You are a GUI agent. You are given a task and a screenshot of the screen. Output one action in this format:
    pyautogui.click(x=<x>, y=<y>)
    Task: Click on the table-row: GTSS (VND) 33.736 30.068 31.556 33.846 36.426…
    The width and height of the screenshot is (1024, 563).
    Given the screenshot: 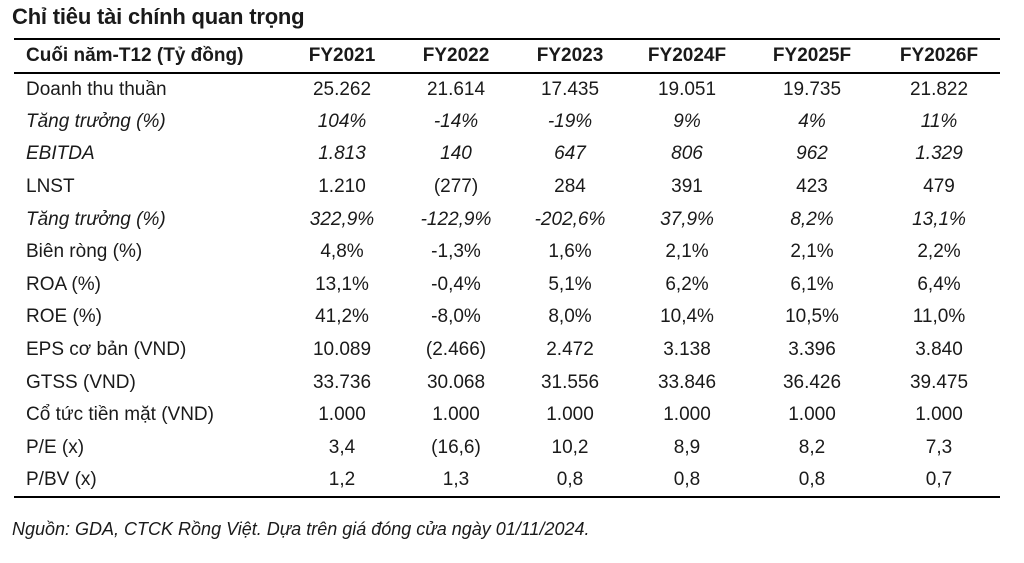 What is the action you would take?
    pyautogui.click(x=507, y=382)
    